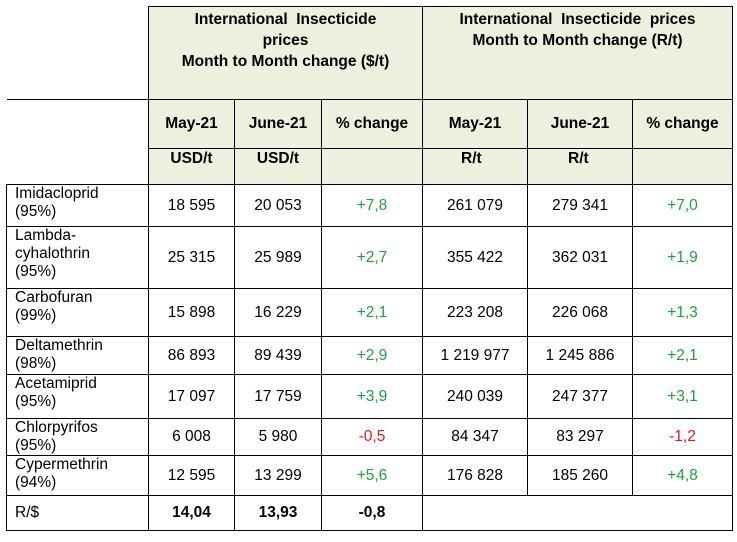 Image resolution: width=737 pixels, height=542 pixels. I want to click on zar-june-price: 185 260, so click(580, 475).